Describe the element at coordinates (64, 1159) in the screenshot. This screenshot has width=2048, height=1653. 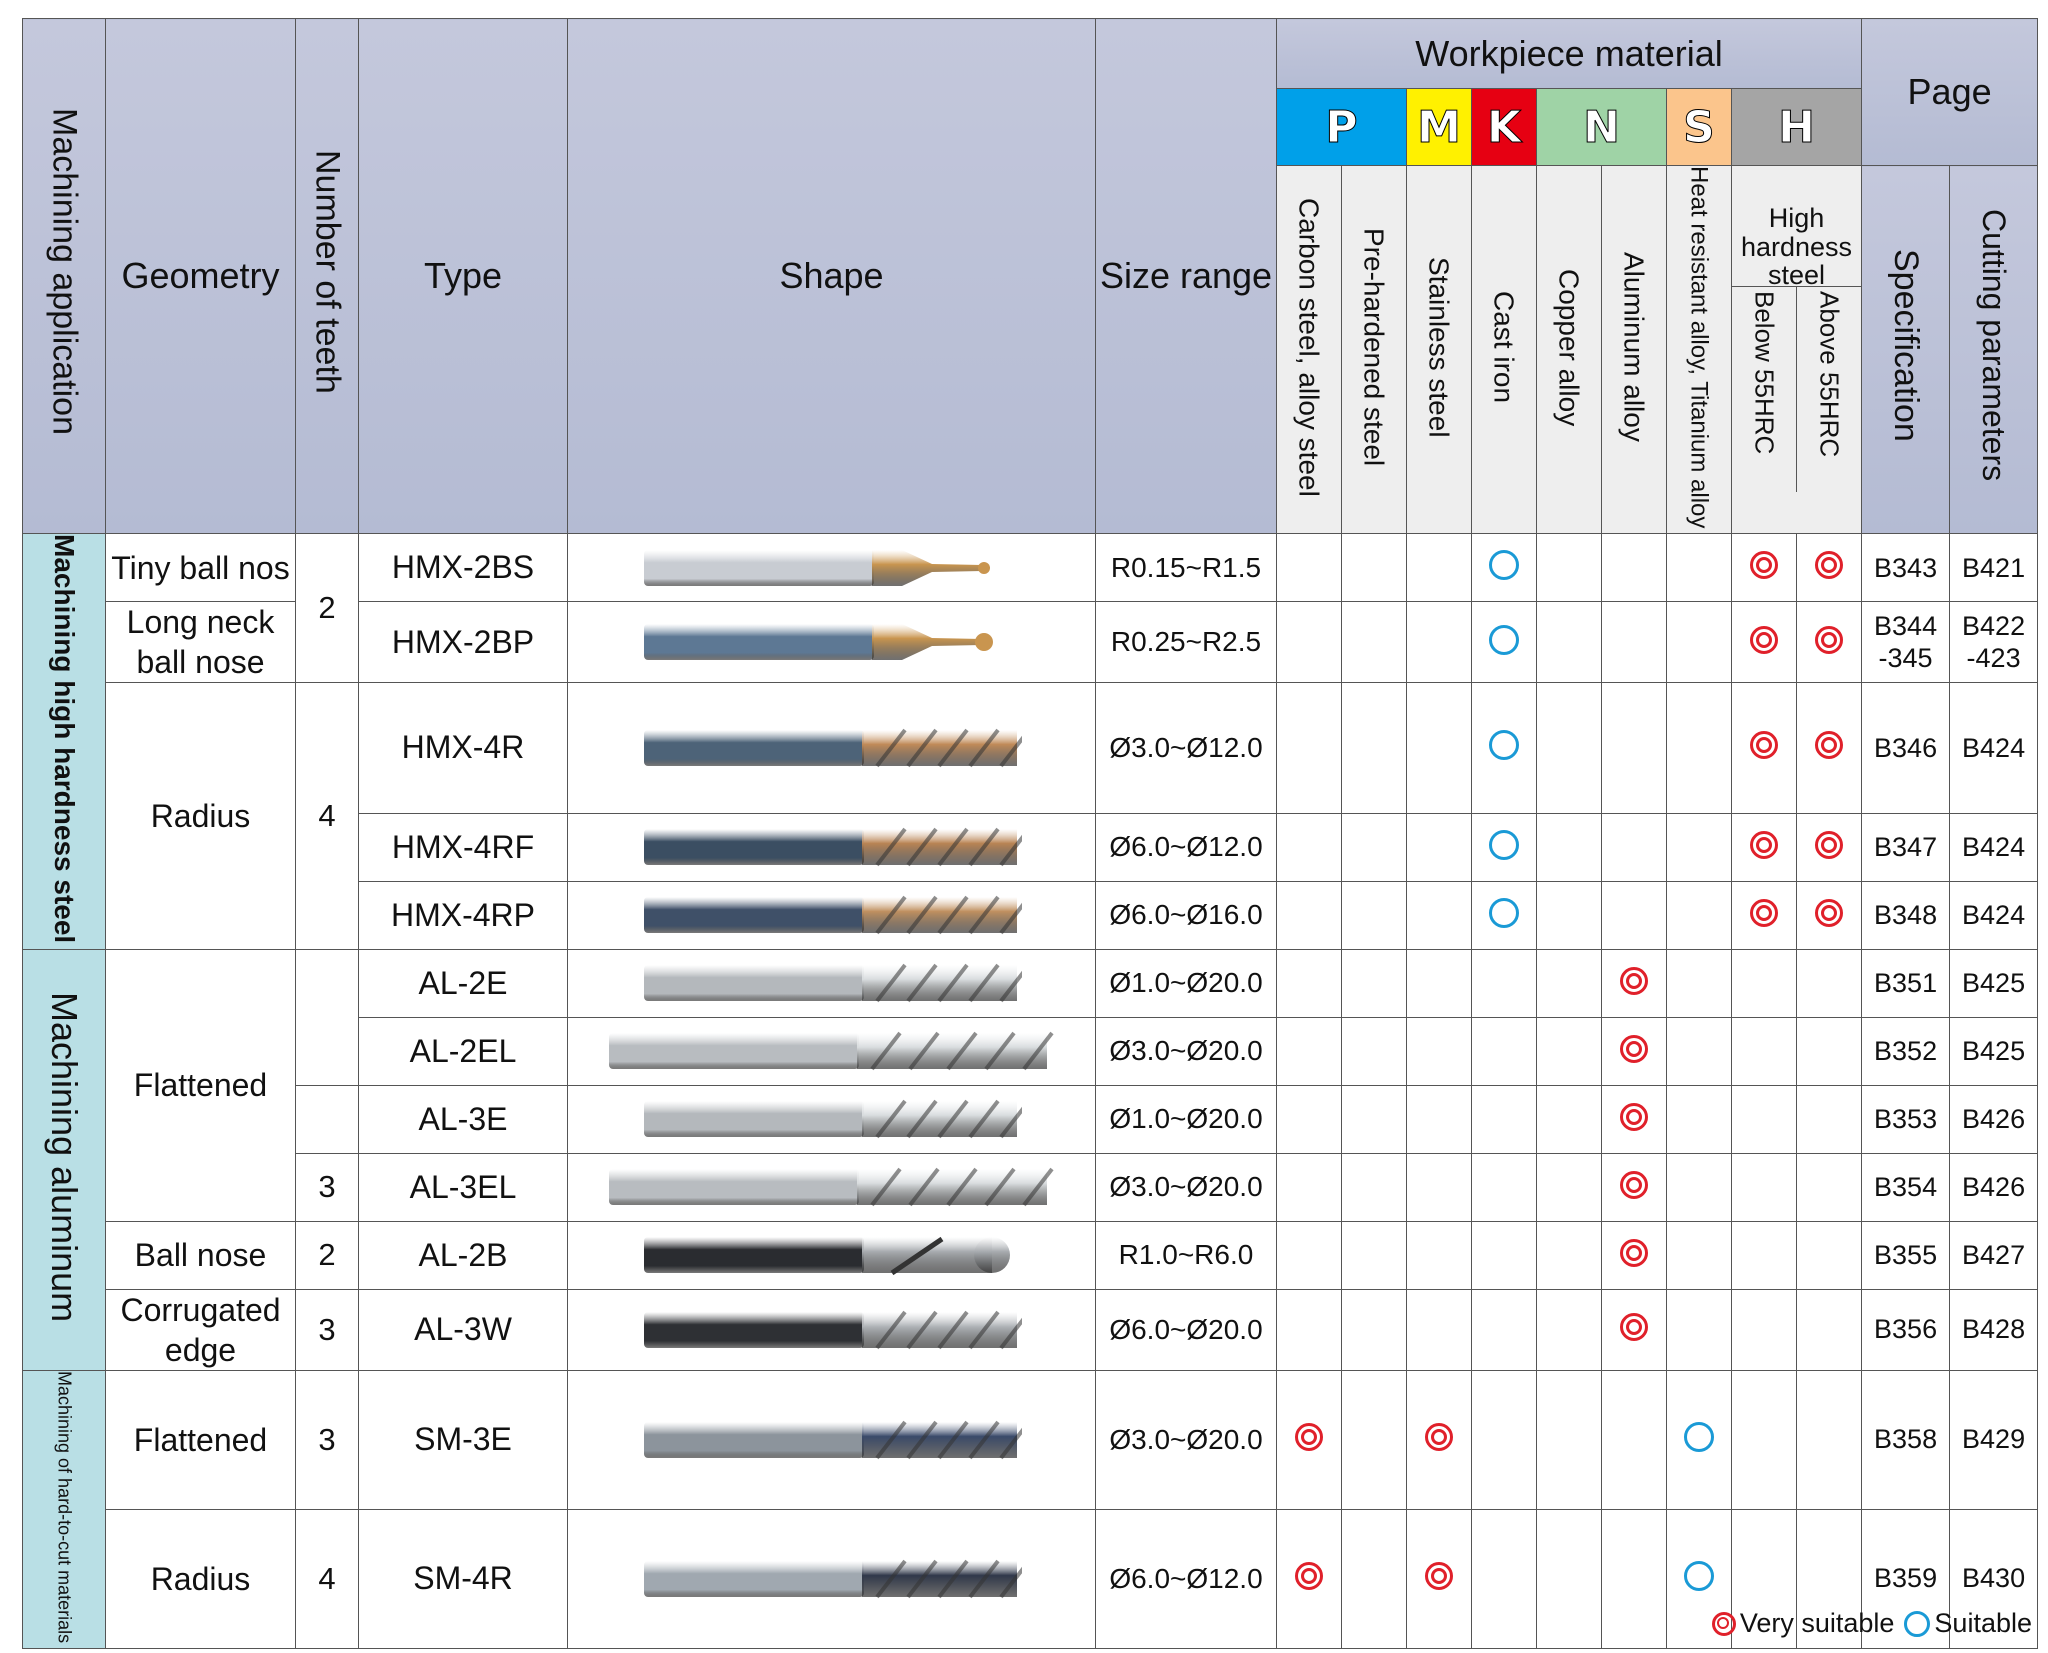
I see `app-aluminum: Machining aluminum` at that location.